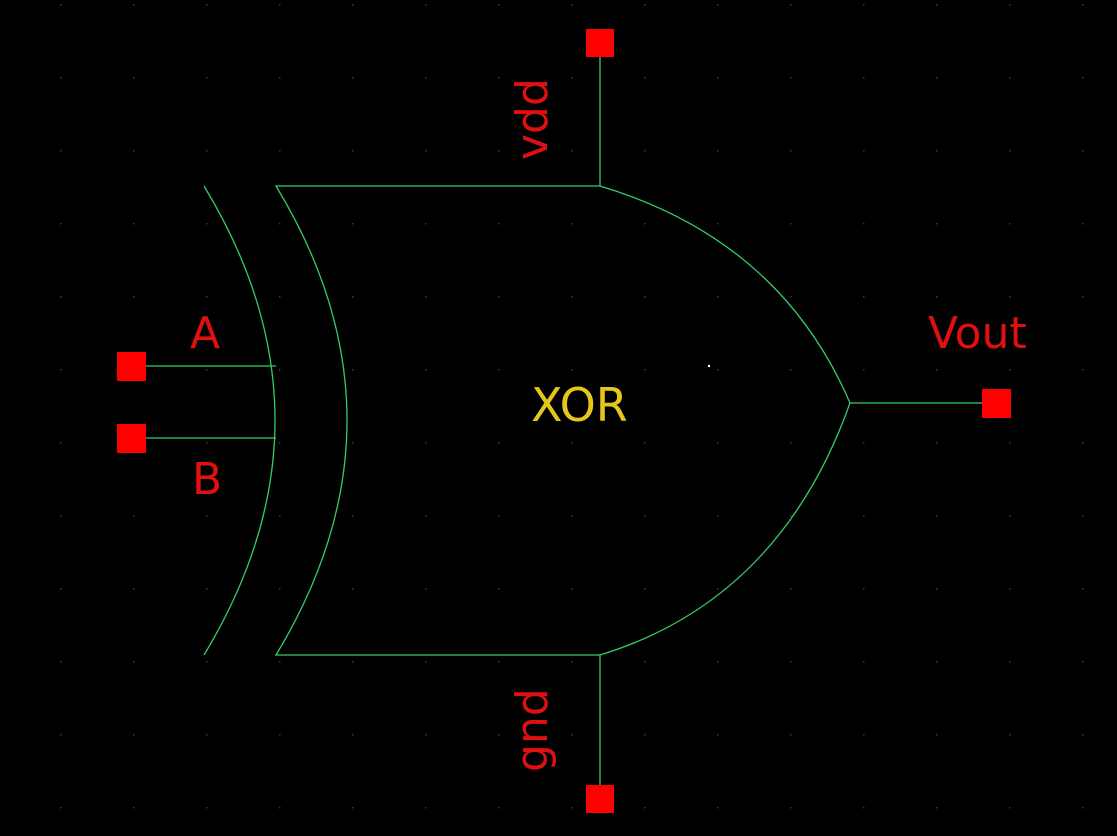 This screenshot has width=1117, height=836. I want to click on pin-vdd, so click(600, 43).